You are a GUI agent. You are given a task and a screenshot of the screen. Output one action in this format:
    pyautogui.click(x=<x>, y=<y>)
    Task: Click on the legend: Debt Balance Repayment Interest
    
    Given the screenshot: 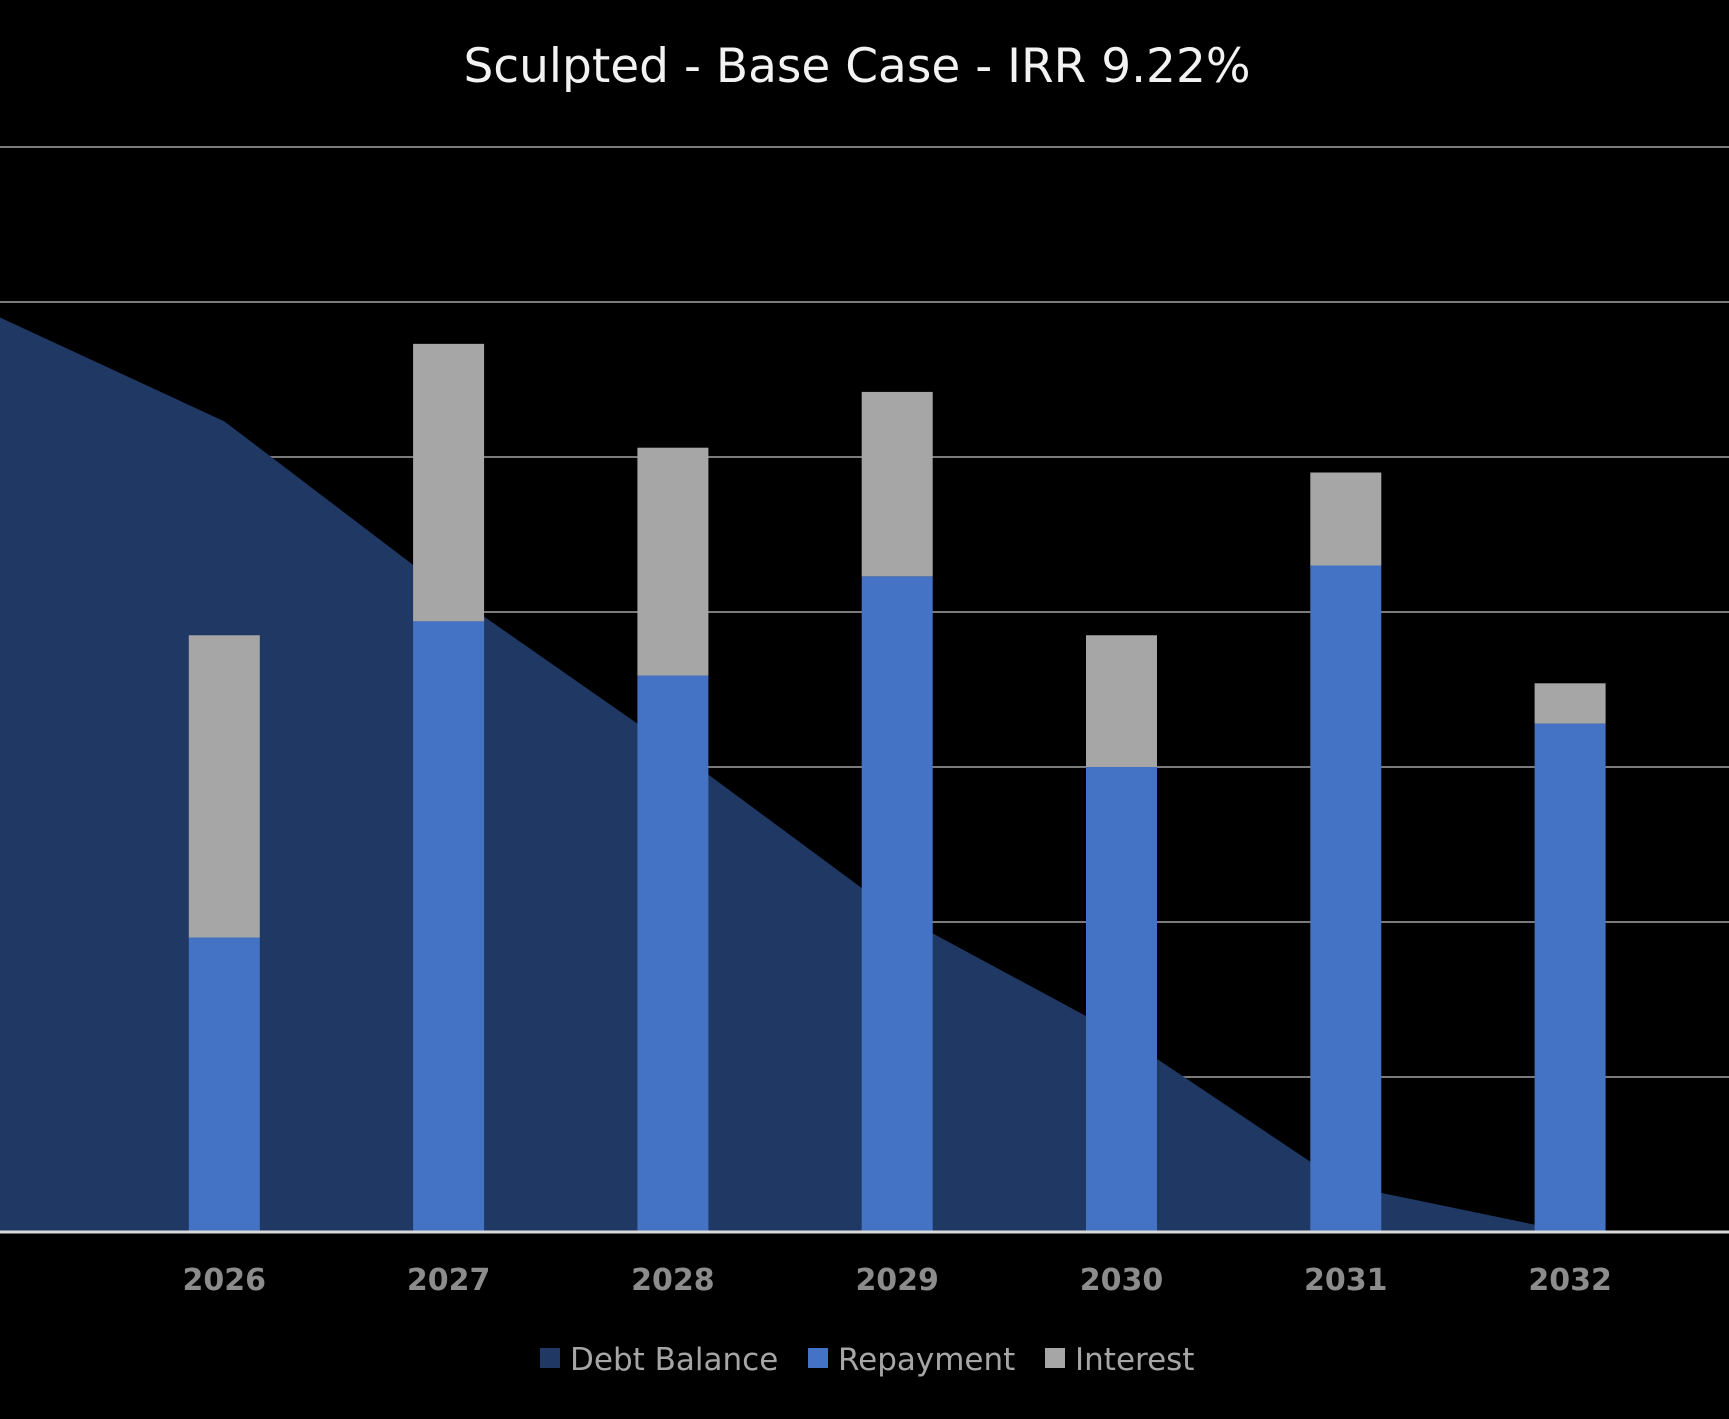 What is the action you would take?
    pyautogui.click(x=867, y=1360)
    